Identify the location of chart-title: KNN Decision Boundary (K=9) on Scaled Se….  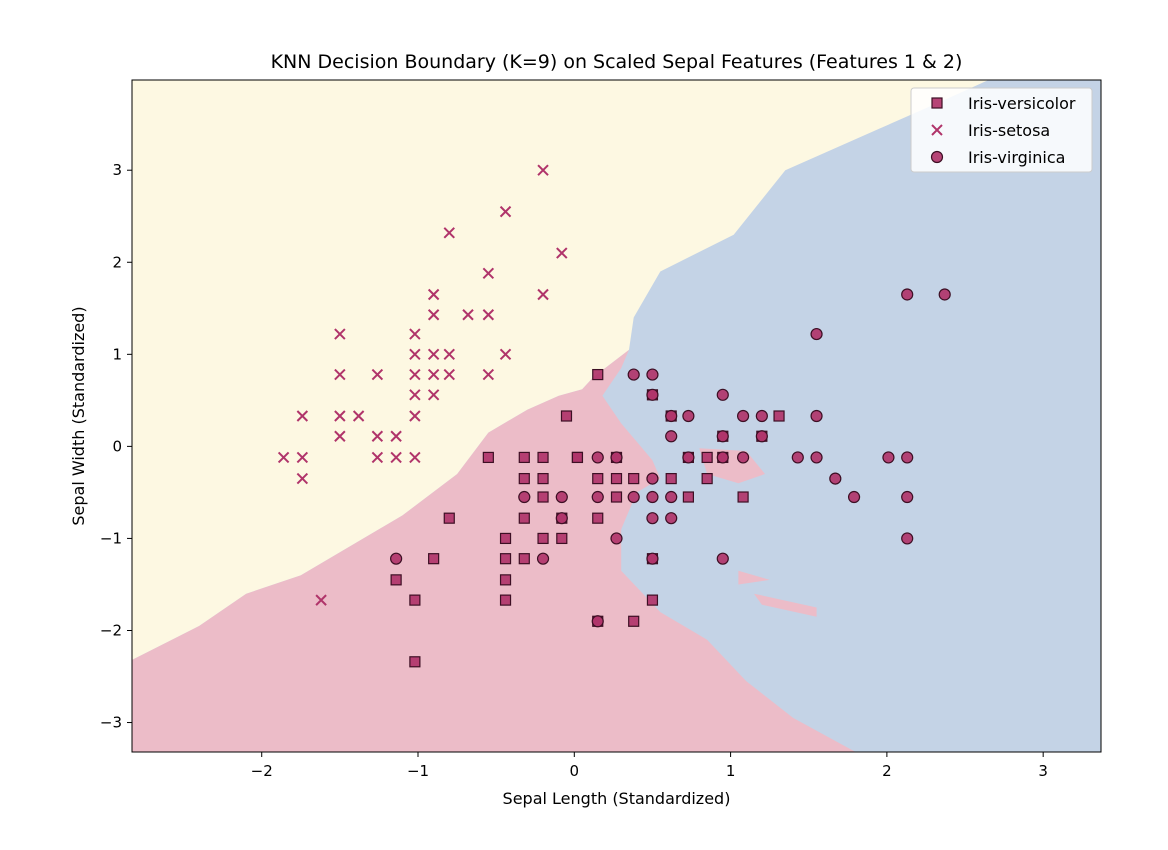
(617, 62).